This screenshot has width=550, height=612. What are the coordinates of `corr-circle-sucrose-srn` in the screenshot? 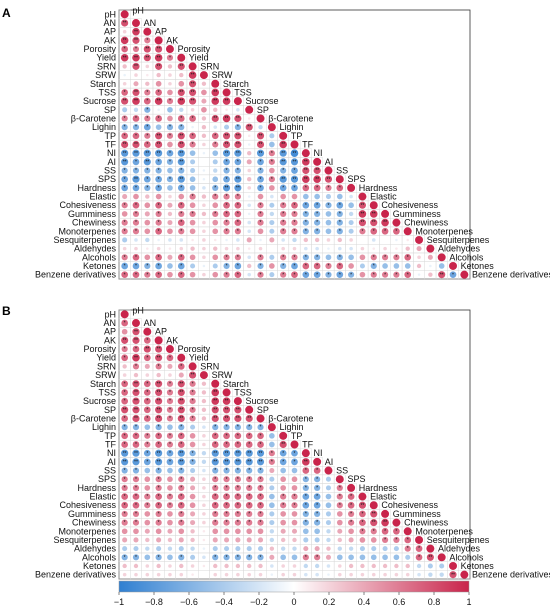 It's located at (192, 401).